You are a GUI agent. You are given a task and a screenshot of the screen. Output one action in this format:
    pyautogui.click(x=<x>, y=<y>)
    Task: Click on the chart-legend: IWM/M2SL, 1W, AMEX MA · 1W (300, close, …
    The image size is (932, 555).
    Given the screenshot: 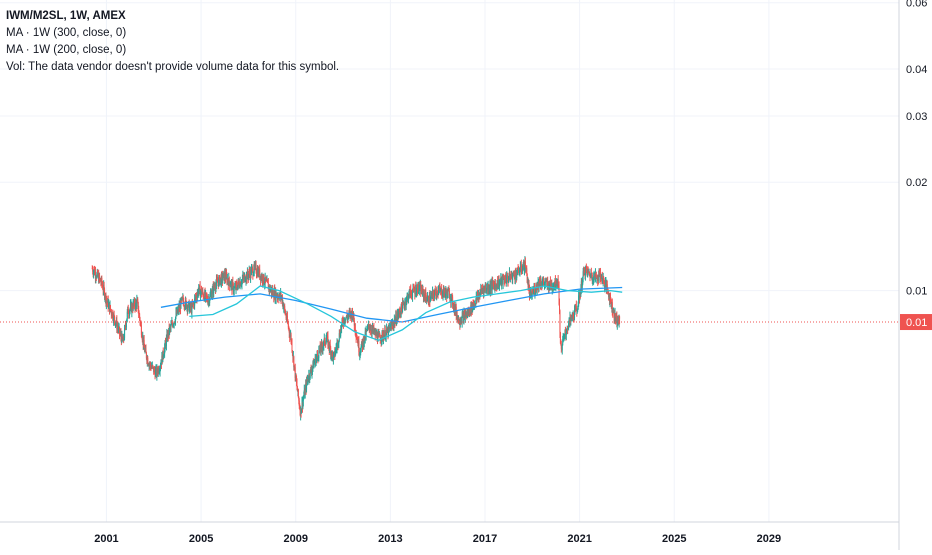 What is the action you would take?
    pyautogui.click(x=172, y=42)
    